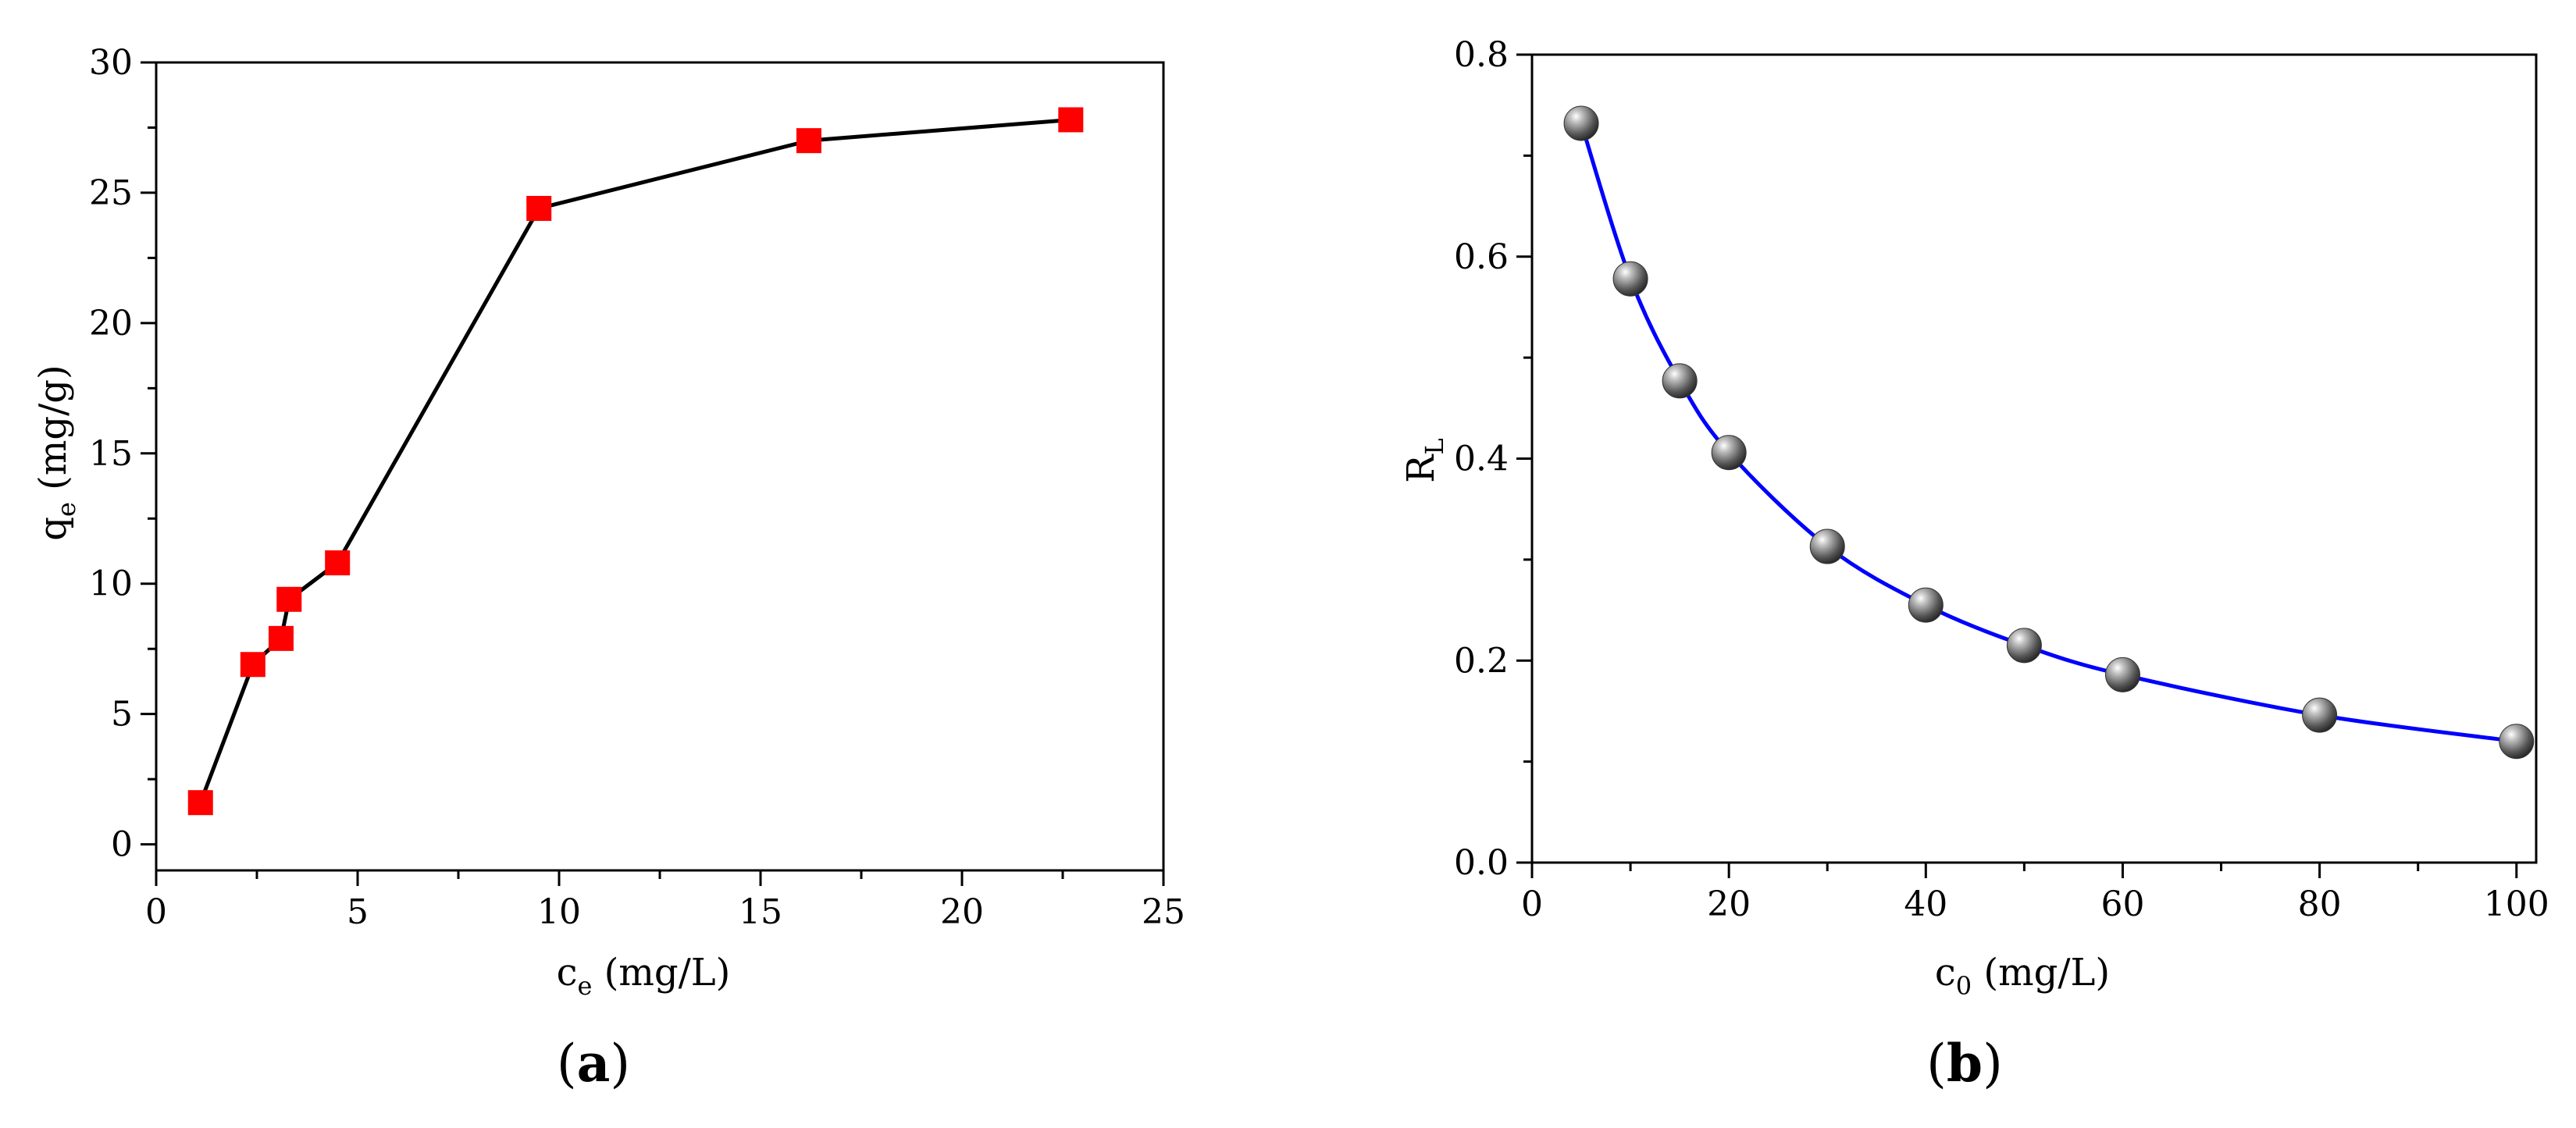 The height and width of the screenshot is (1128, 2576). Describe the element at coordinates (1481, 459) in the screenshot. I see `y-tick-label: 0.4` at that location.